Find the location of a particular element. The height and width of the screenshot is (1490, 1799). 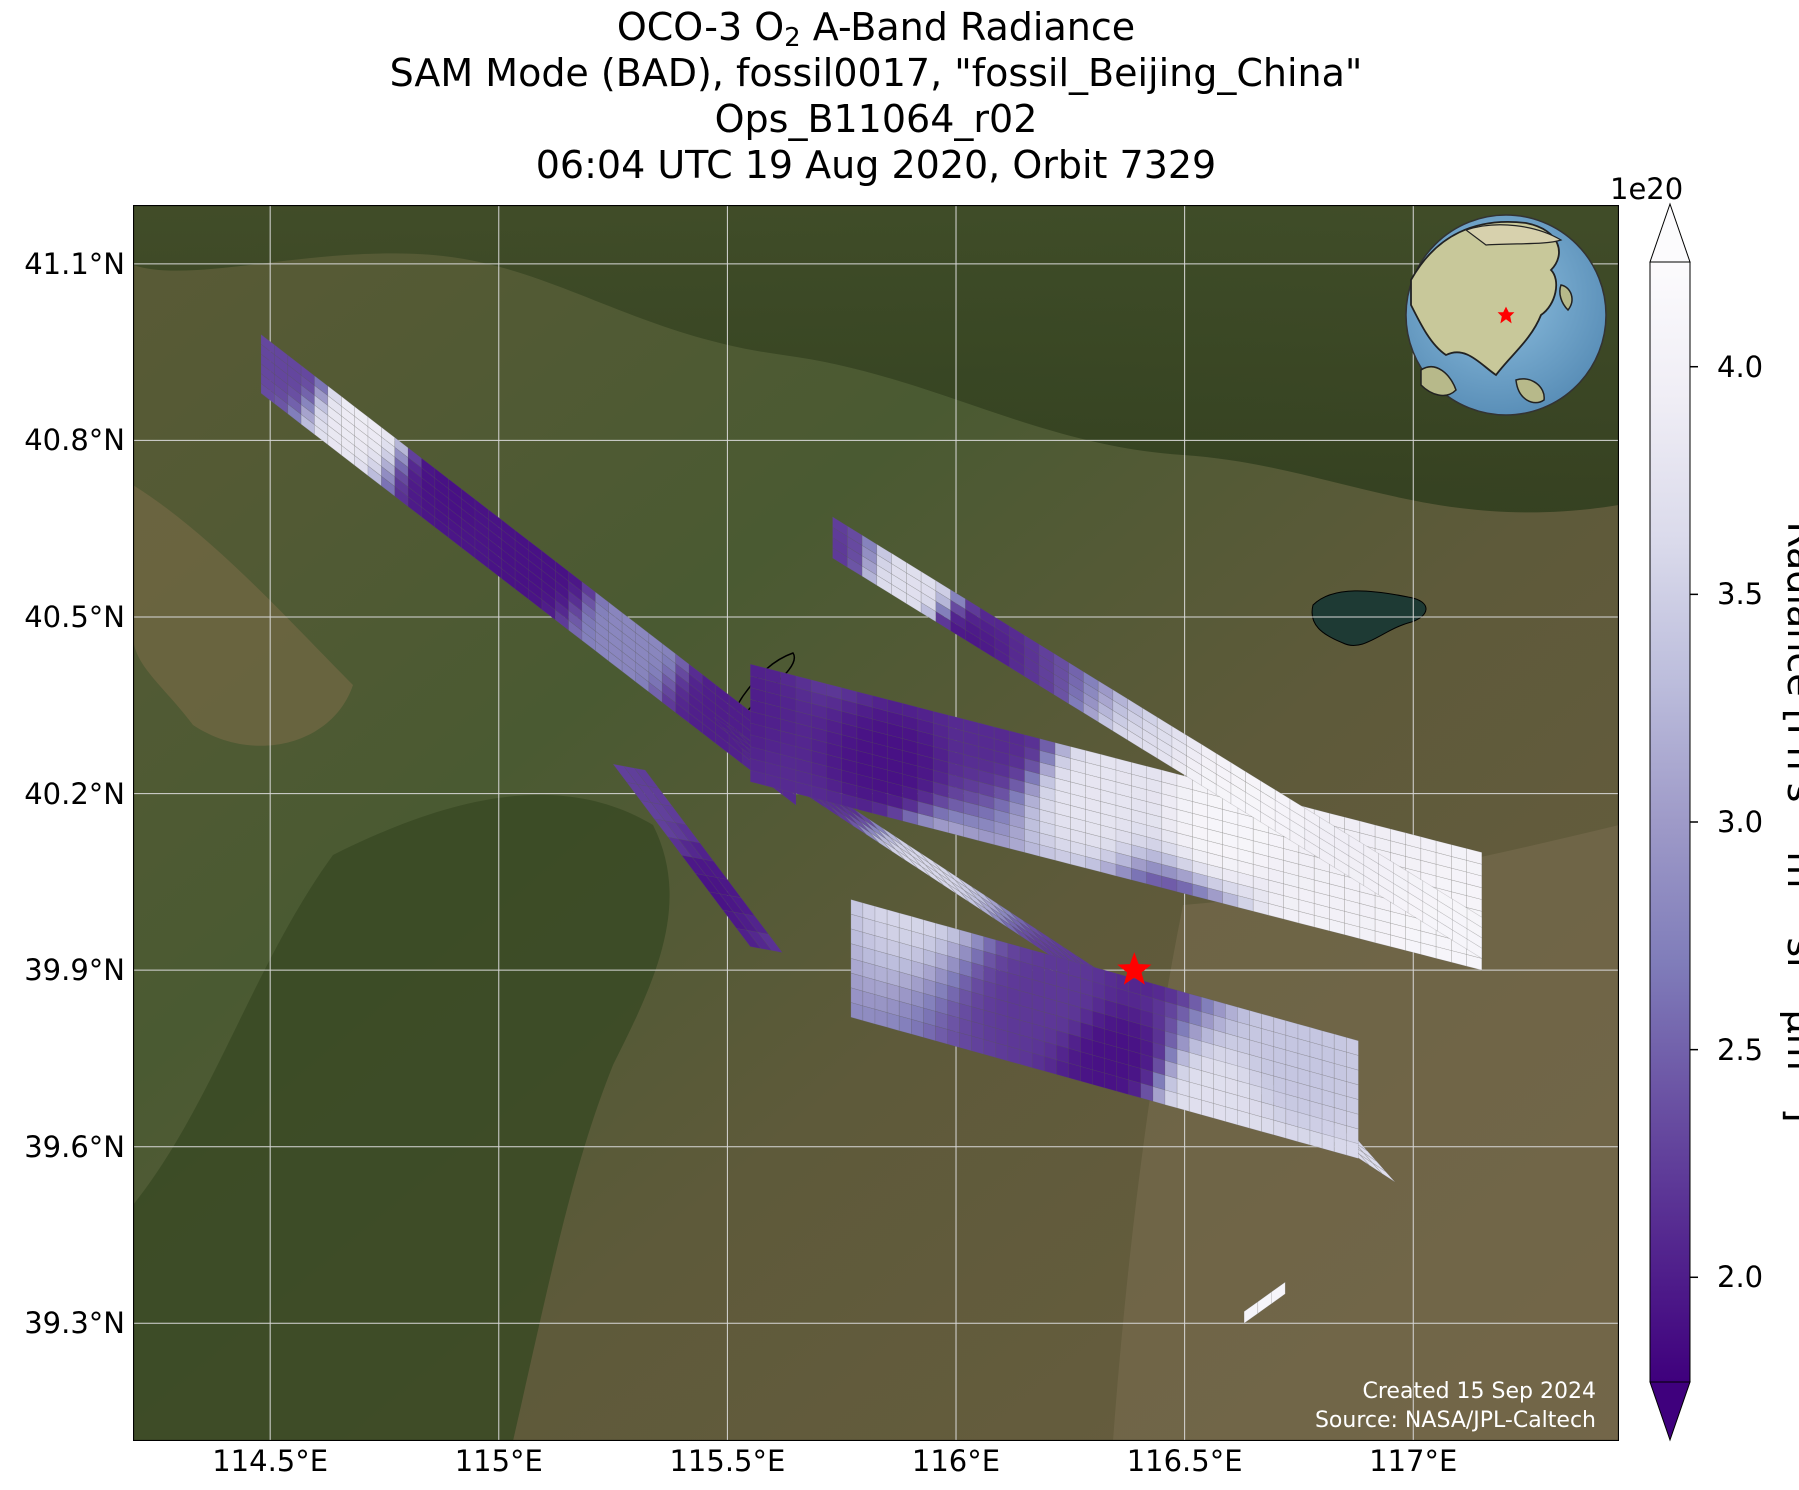

lat-tick-label: 40.2°N is located at coordinates (74, 793).